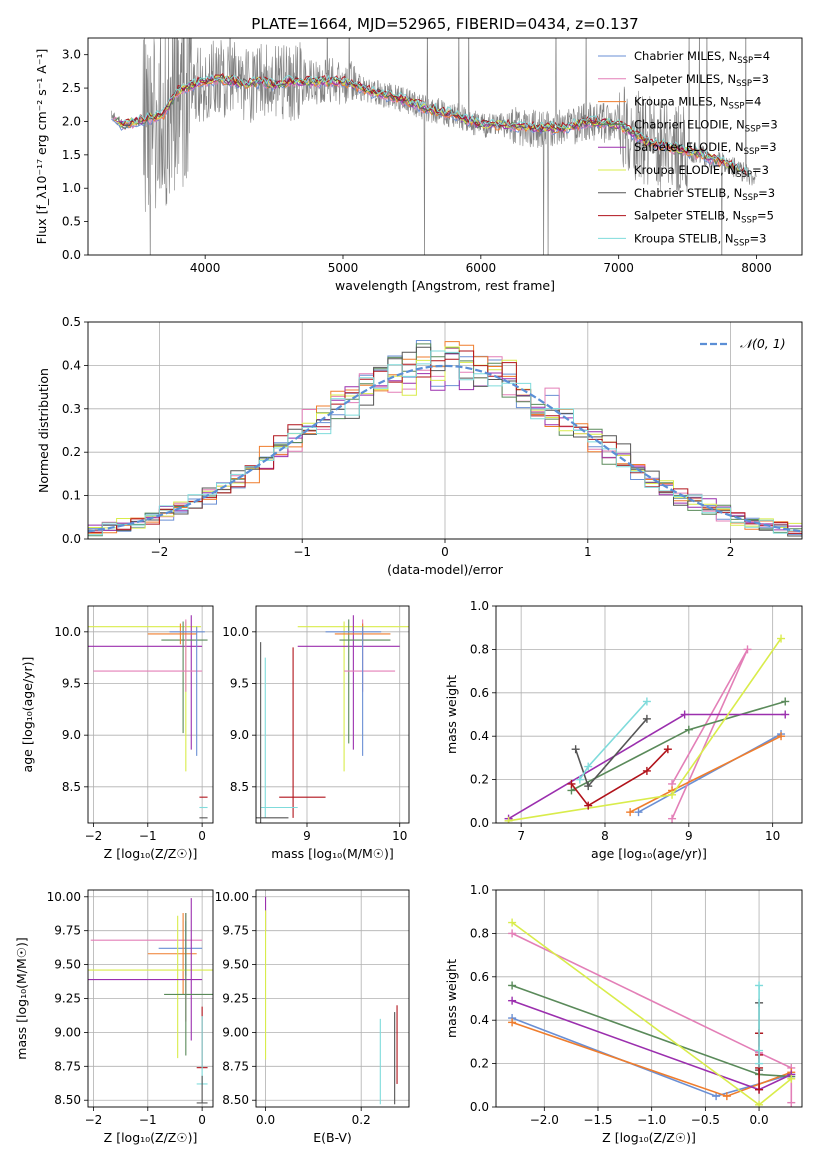 This screenshot has width=819, height=1170. I want to click on age_vs_mass-axes: 9 10 8.5 9.0 9.5 10.0 mass [log₁₀(M/M☉)], so click(315, 733).